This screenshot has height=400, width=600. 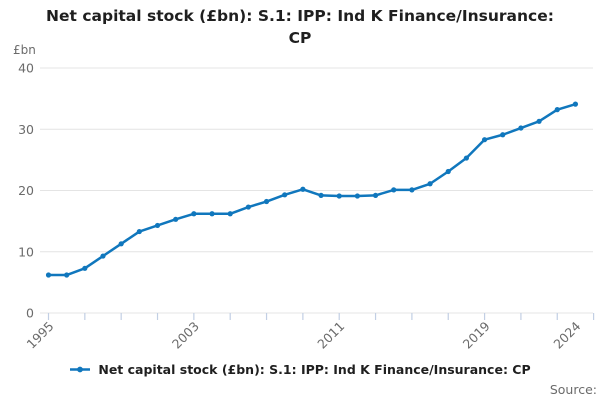 What do you see at coordinates (24, 50) in the screenshot?
I see `y-axis-unit-label: £bn` at bounding box center [24, 50].